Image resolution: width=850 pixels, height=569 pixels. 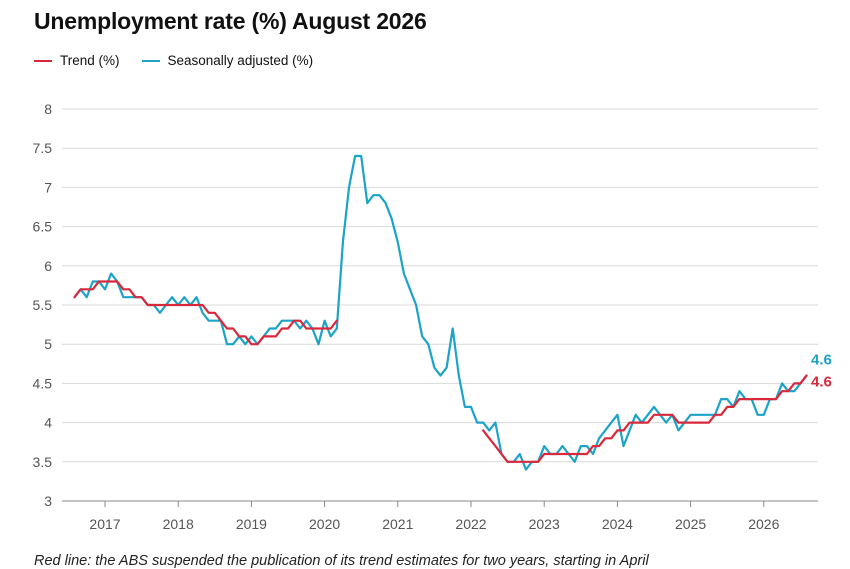 I want to click on x-tick-label: 2018, so click(x=178, y=524).